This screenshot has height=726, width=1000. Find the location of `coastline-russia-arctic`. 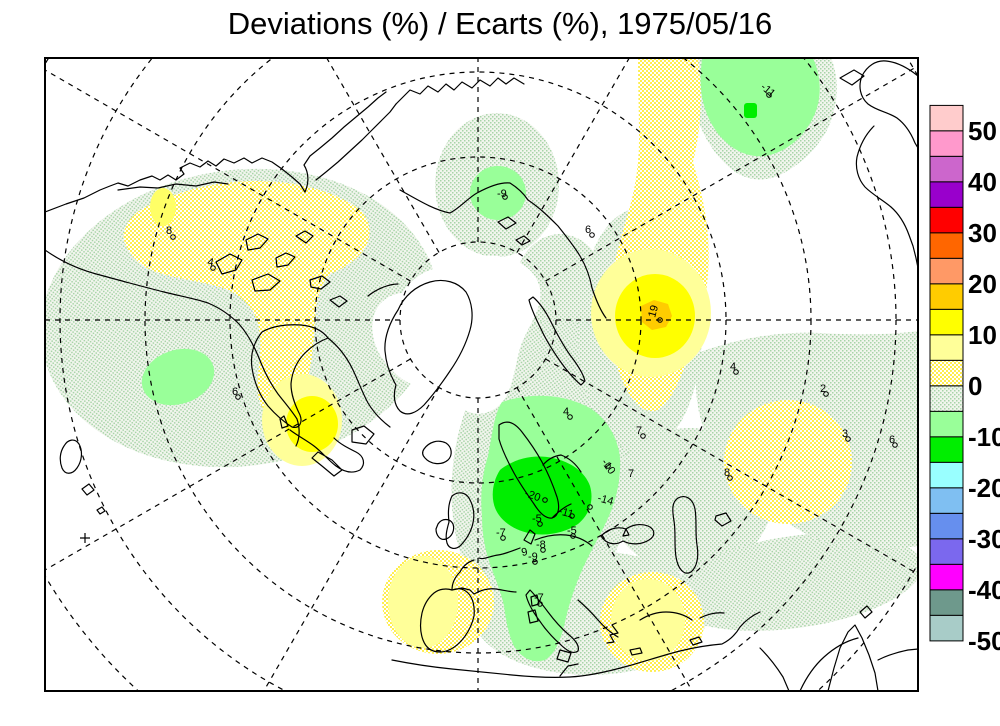

coastline-russia-arctic is located at coordinates (460, 91).